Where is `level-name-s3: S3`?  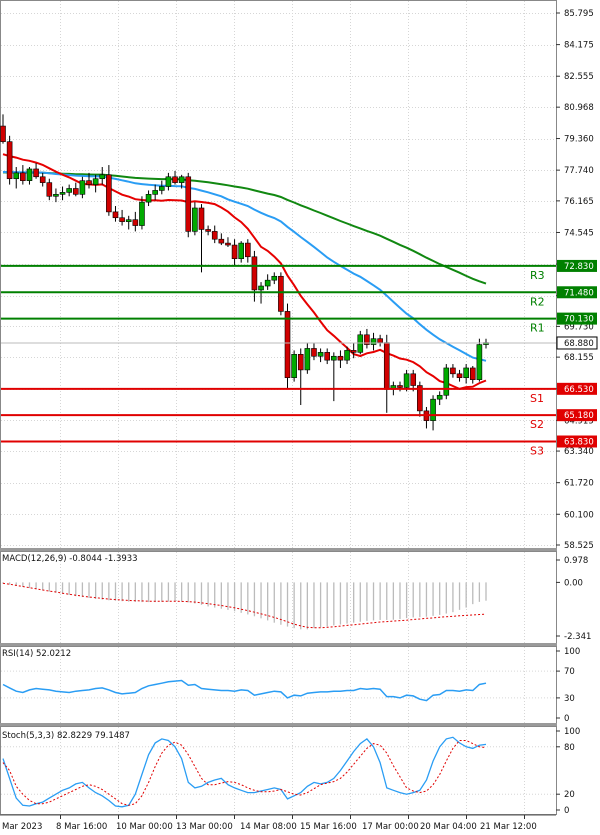
level-name-s3: S3 is located at coordinates (537, 451).